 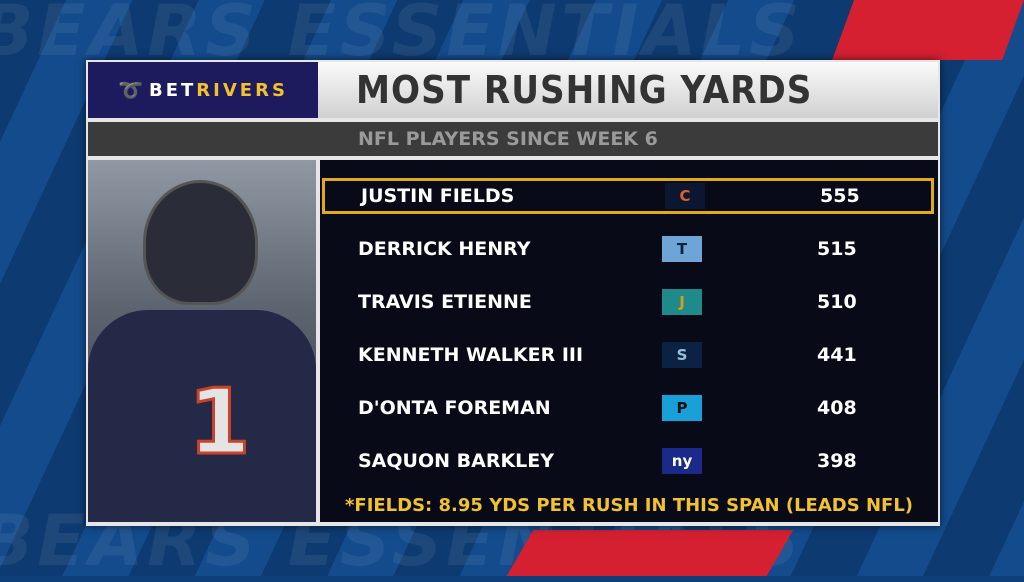 I want to click on table-row: JUSTIN FIELDS C 555, so click(x=628, y=196).